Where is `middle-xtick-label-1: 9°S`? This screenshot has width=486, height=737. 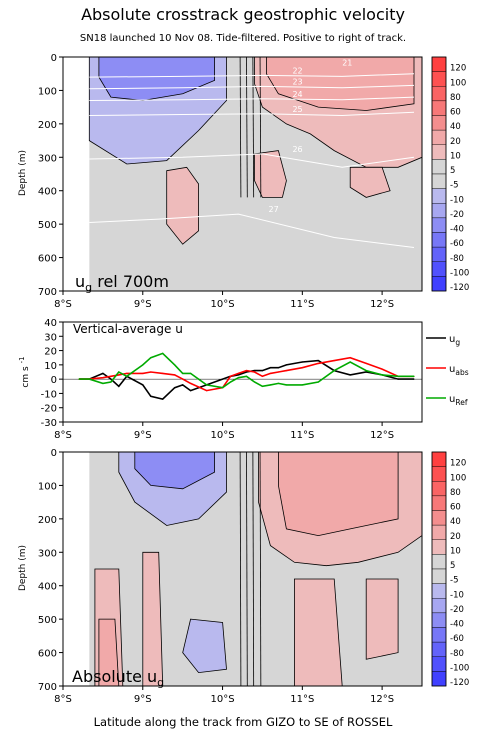
middle-xtick-label-1: 9°S is located at coordinates (143, 435).